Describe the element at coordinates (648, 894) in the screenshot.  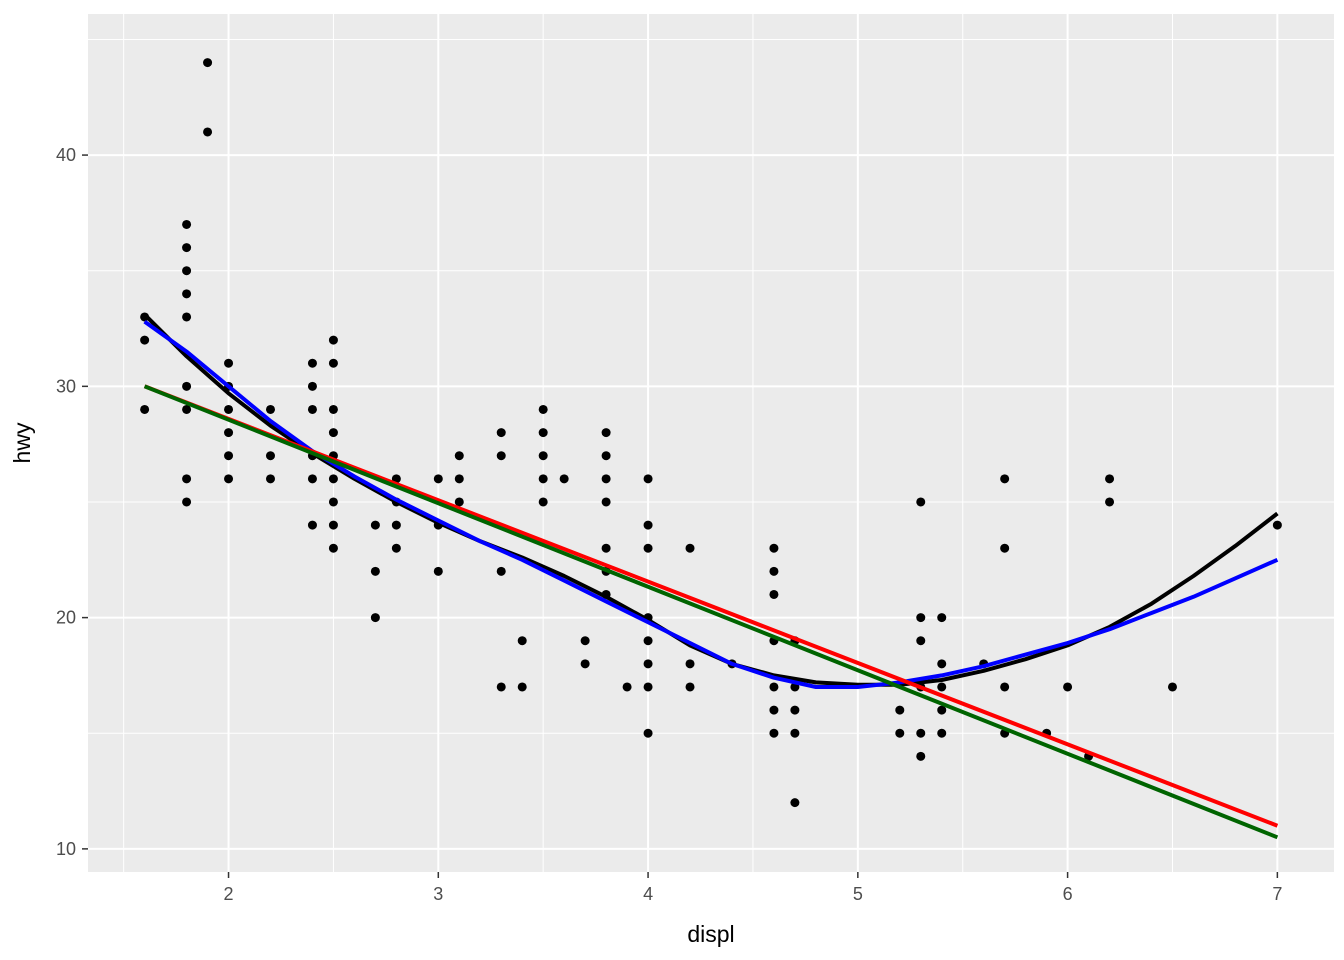
I see `x-tick-label: 4` at that location.